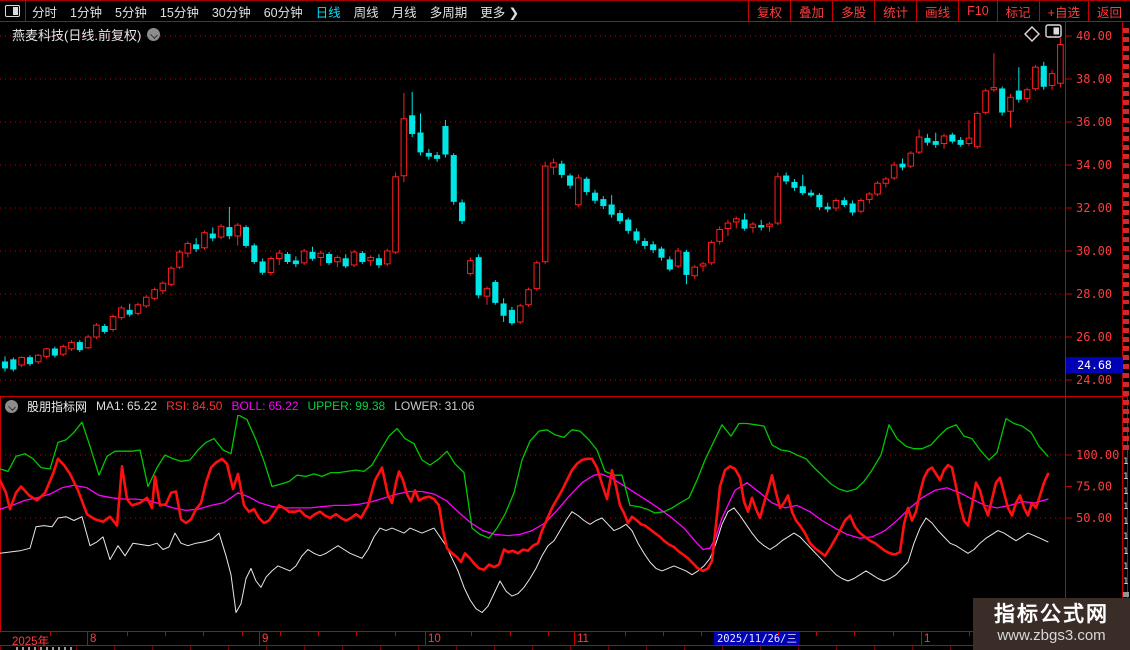 Image resolution: width=1130 pixels, height=650 pixels. I want to click on indicator-axis-label: 75.00, so click(1094, 487).